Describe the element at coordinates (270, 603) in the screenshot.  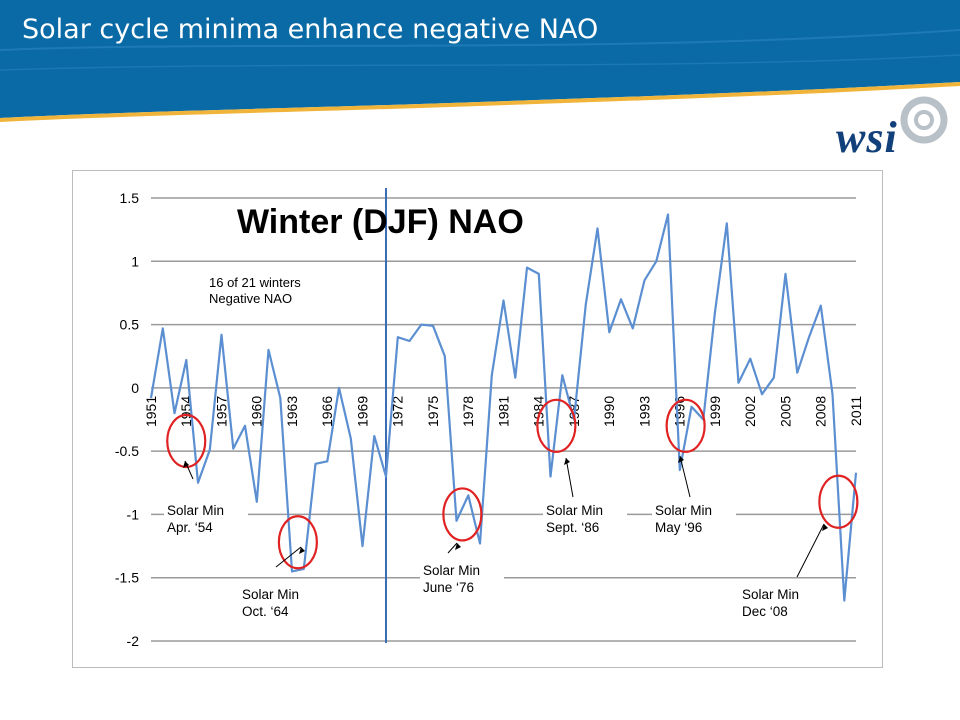
I see `solar-min-label: Solar Min Oct. ‘64` at that location.